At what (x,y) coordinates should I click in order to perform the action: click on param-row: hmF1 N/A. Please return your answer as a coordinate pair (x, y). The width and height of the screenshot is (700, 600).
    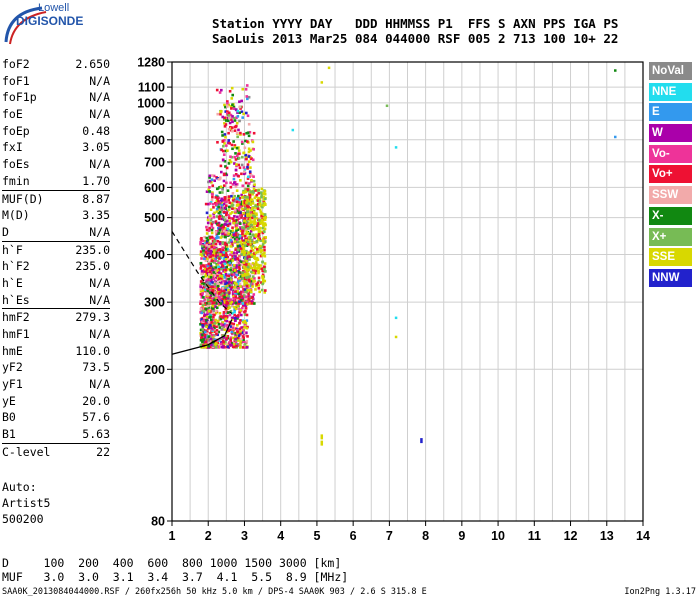
    Looking at the image, I should click on (58, 334).